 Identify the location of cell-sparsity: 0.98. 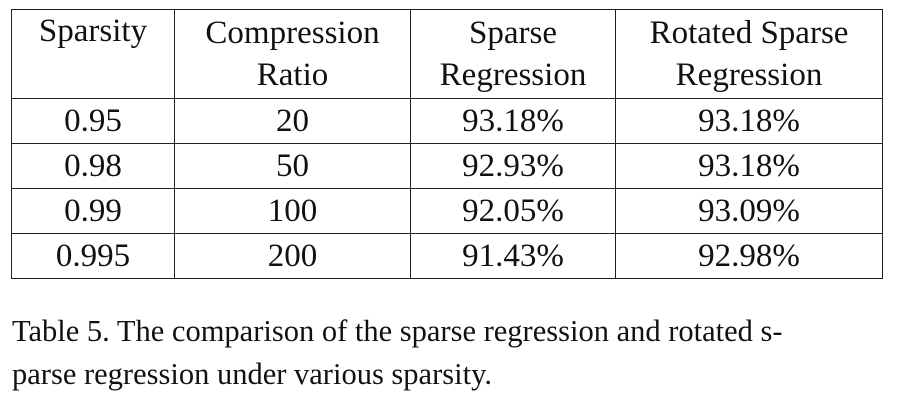
(93, 166).